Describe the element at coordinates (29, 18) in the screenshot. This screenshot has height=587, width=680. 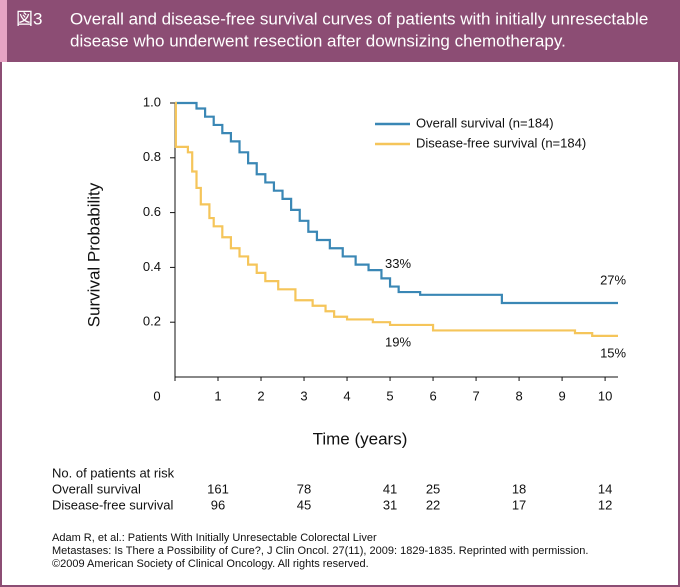
I see `figure-label: 図3` at that location.